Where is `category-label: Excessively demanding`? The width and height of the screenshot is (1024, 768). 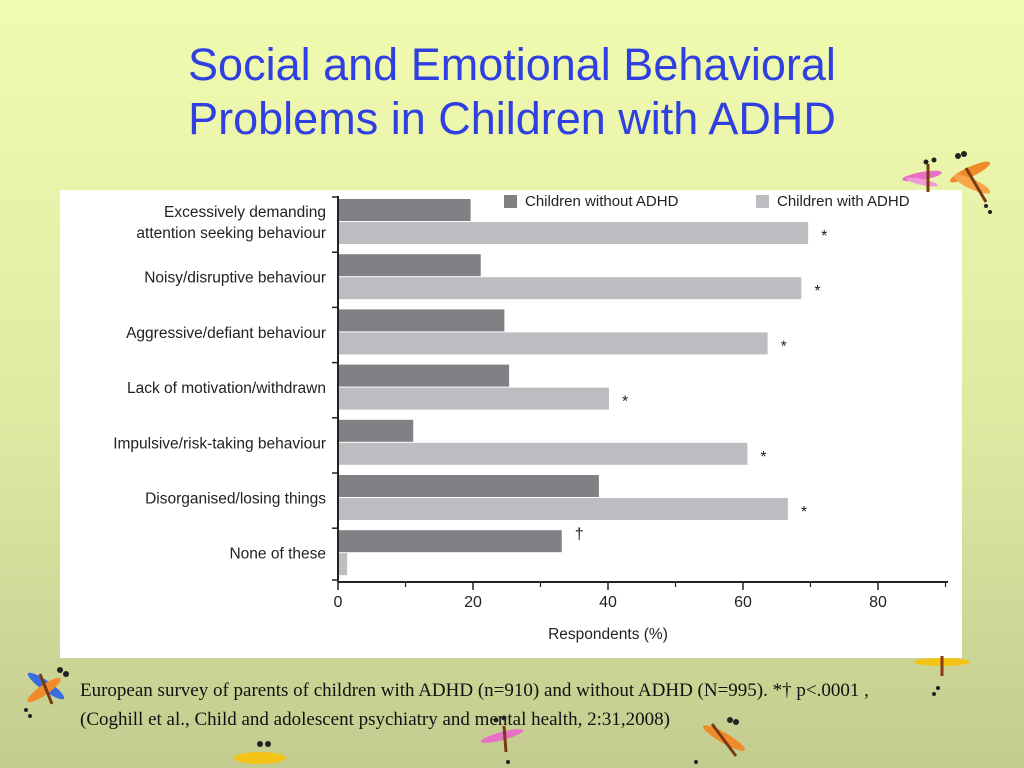
category-label: Excessively demanding is located at coordinates (245, 212).